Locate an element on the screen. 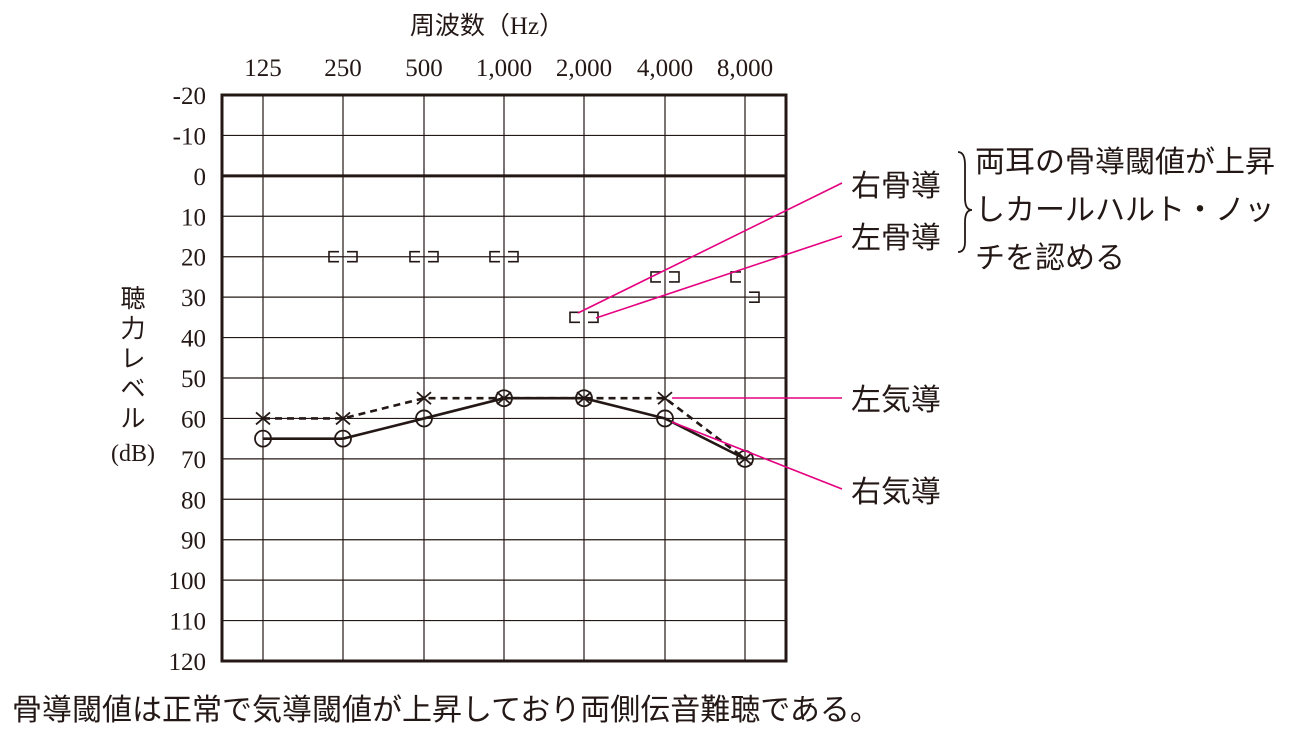  x-tick-label: 8,000 is located at coordinates (745, 68).